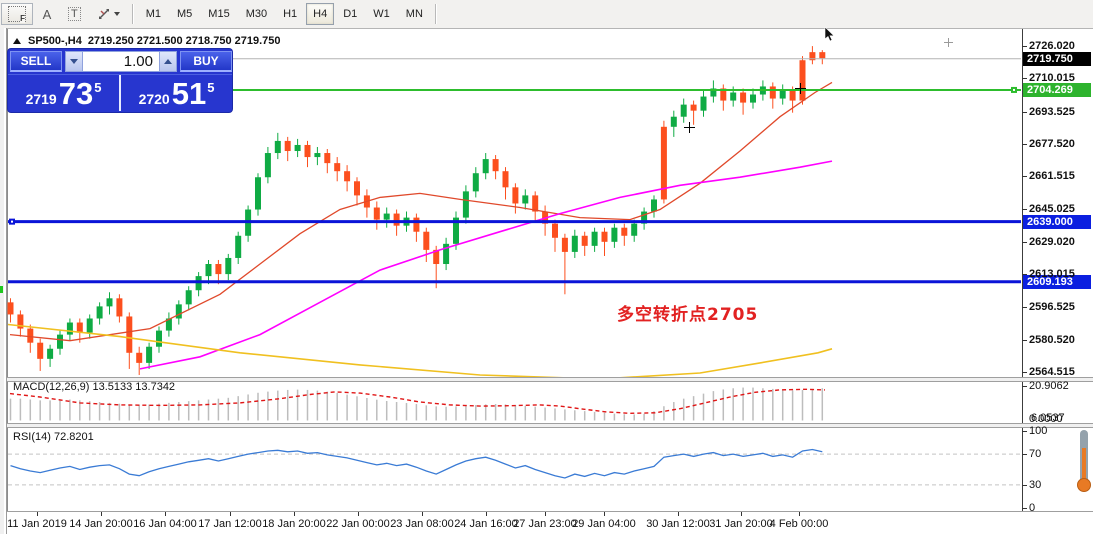 This screenshot has width=1093, height=534. I want to click on sell-price: 2719 73 5, so click(64, 93).